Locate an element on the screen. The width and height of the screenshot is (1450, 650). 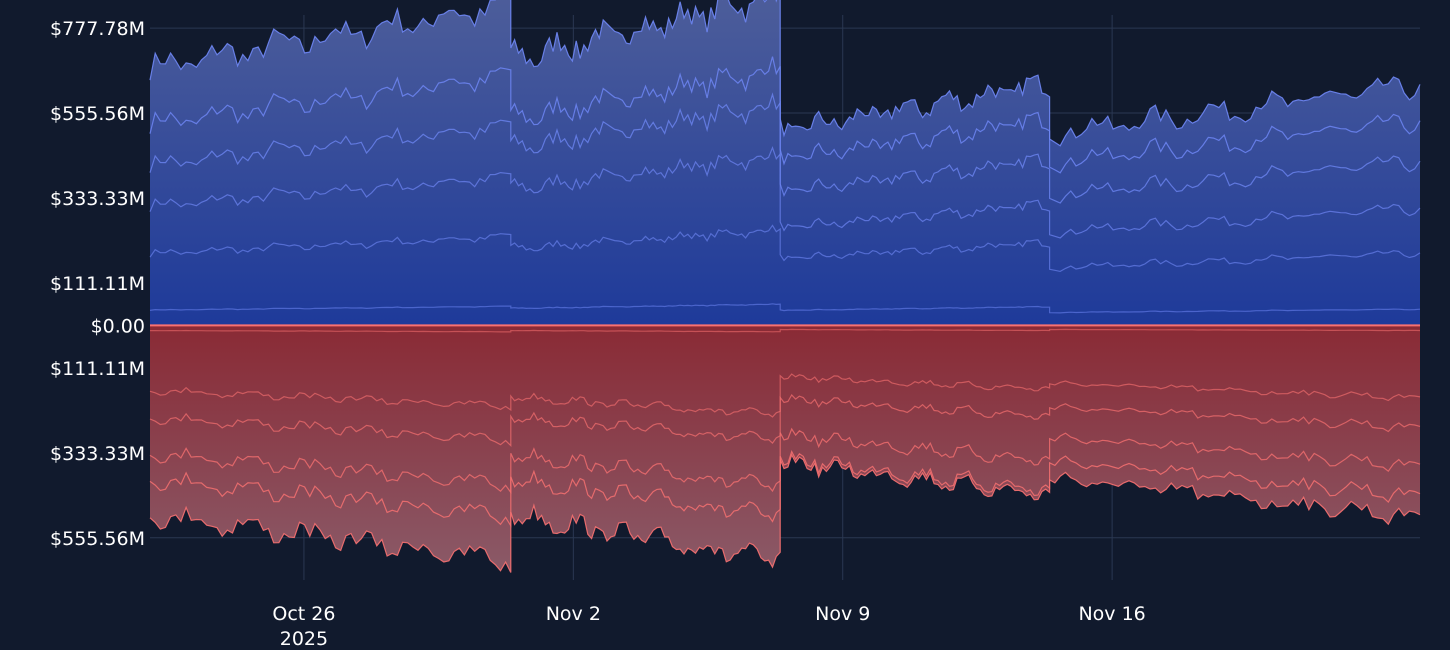
y-tick-label-2: $333.33M is located at coordinates (97, 199).